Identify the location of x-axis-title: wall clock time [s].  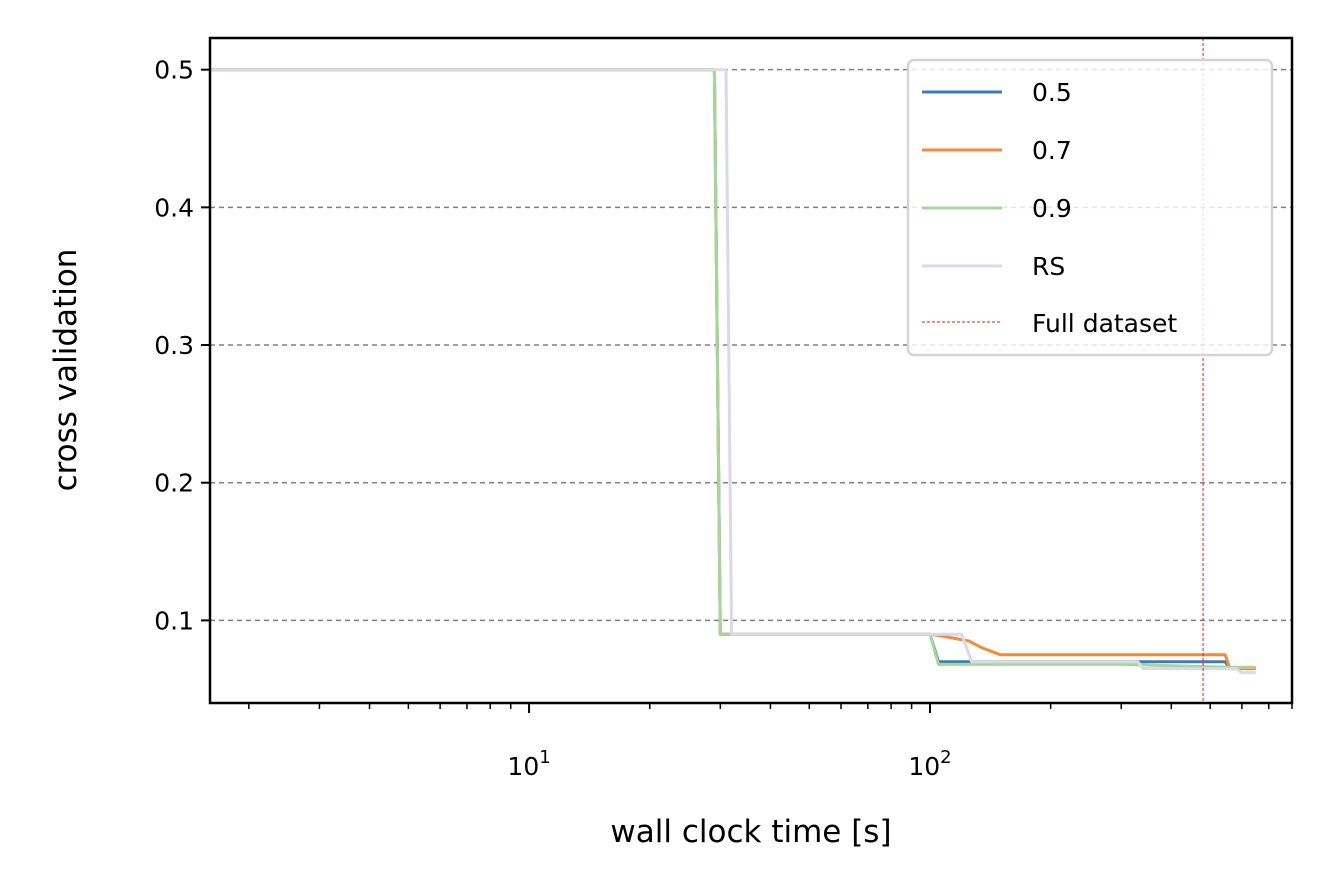
(750, 832).